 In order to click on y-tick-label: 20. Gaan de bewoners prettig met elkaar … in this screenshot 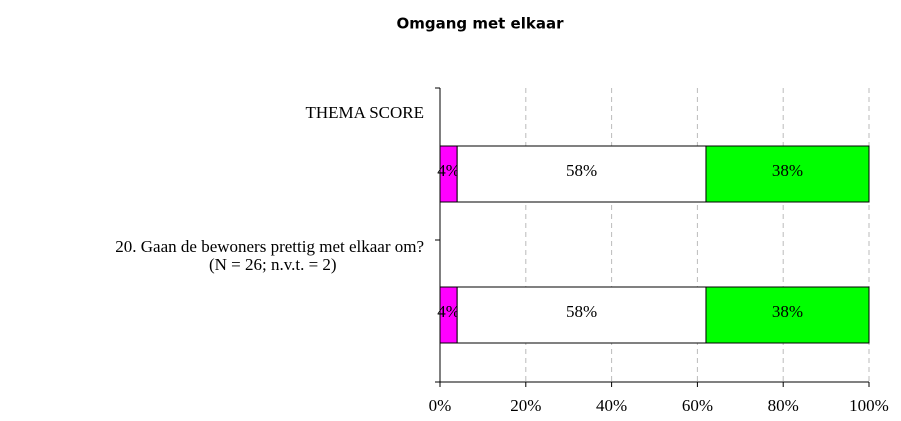, I will do `click(269, 255)`.